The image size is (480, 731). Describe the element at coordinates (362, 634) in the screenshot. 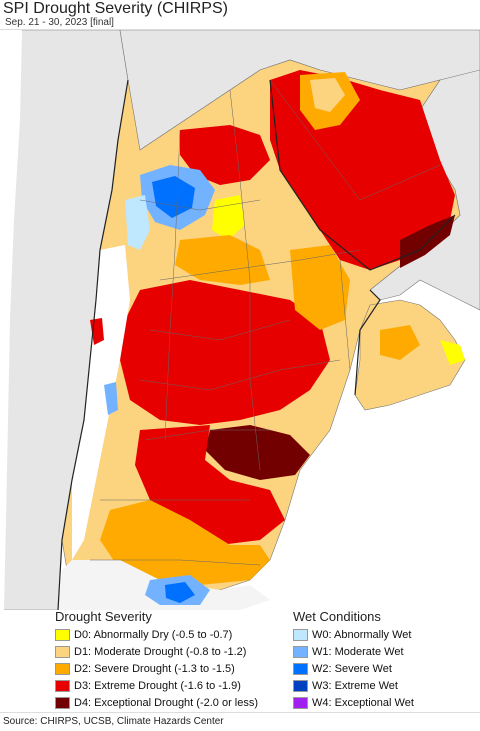

I see `legend-label: W0: Abnormally Wet` at that location.